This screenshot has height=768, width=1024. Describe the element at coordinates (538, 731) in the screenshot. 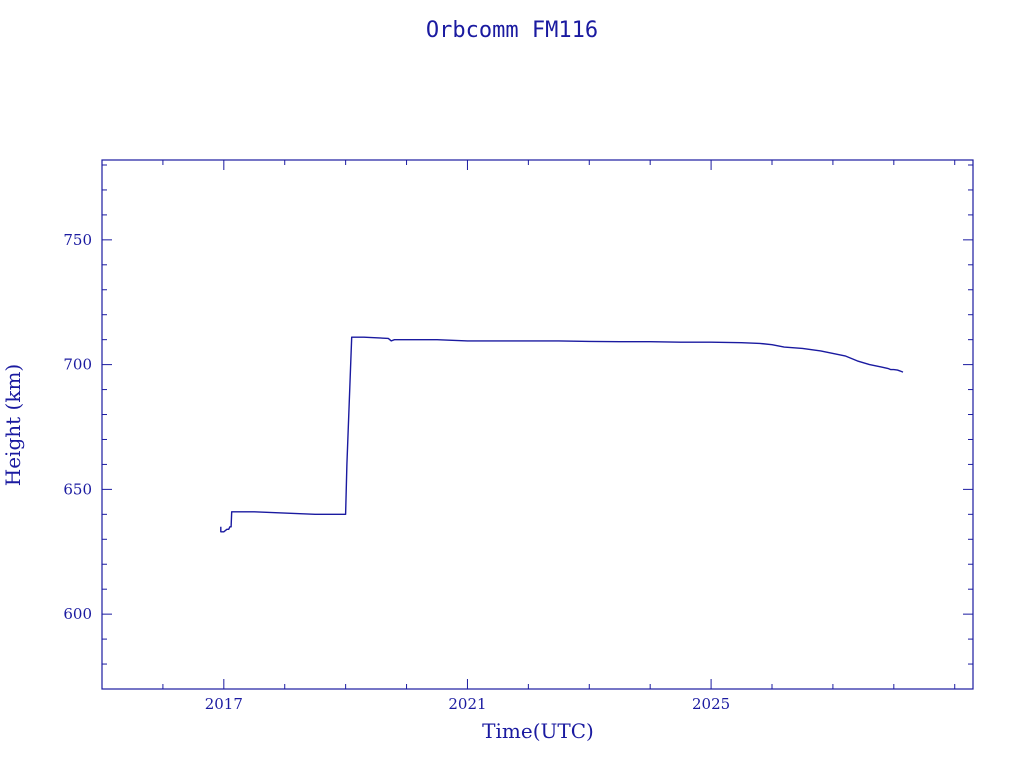

I see `x-axis-label: Time(UTC)` at that location.